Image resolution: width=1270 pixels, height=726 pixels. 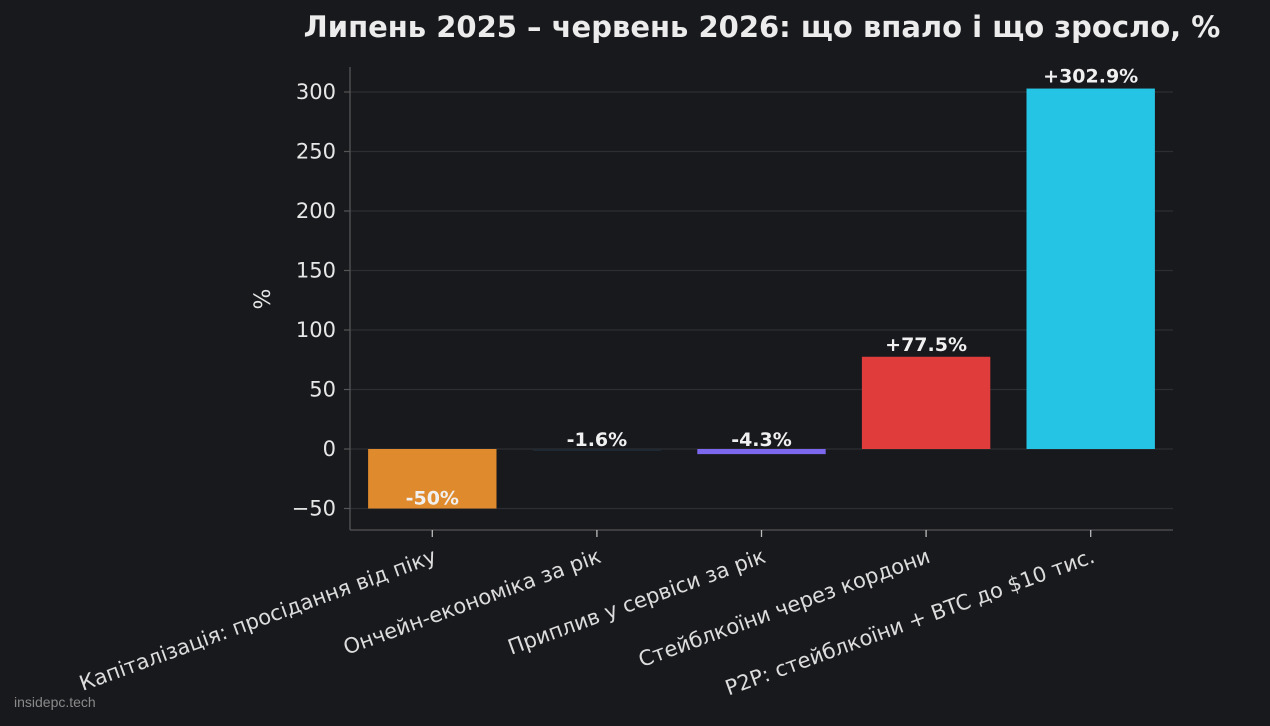 I want to click on y-tick-label: 250, so click(x=316, y=152).